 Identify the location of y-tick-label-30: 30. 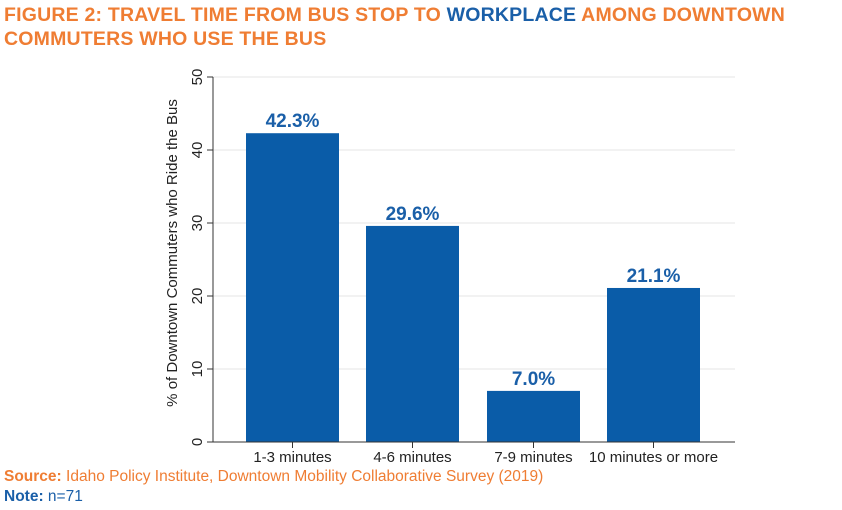
(197, 223).